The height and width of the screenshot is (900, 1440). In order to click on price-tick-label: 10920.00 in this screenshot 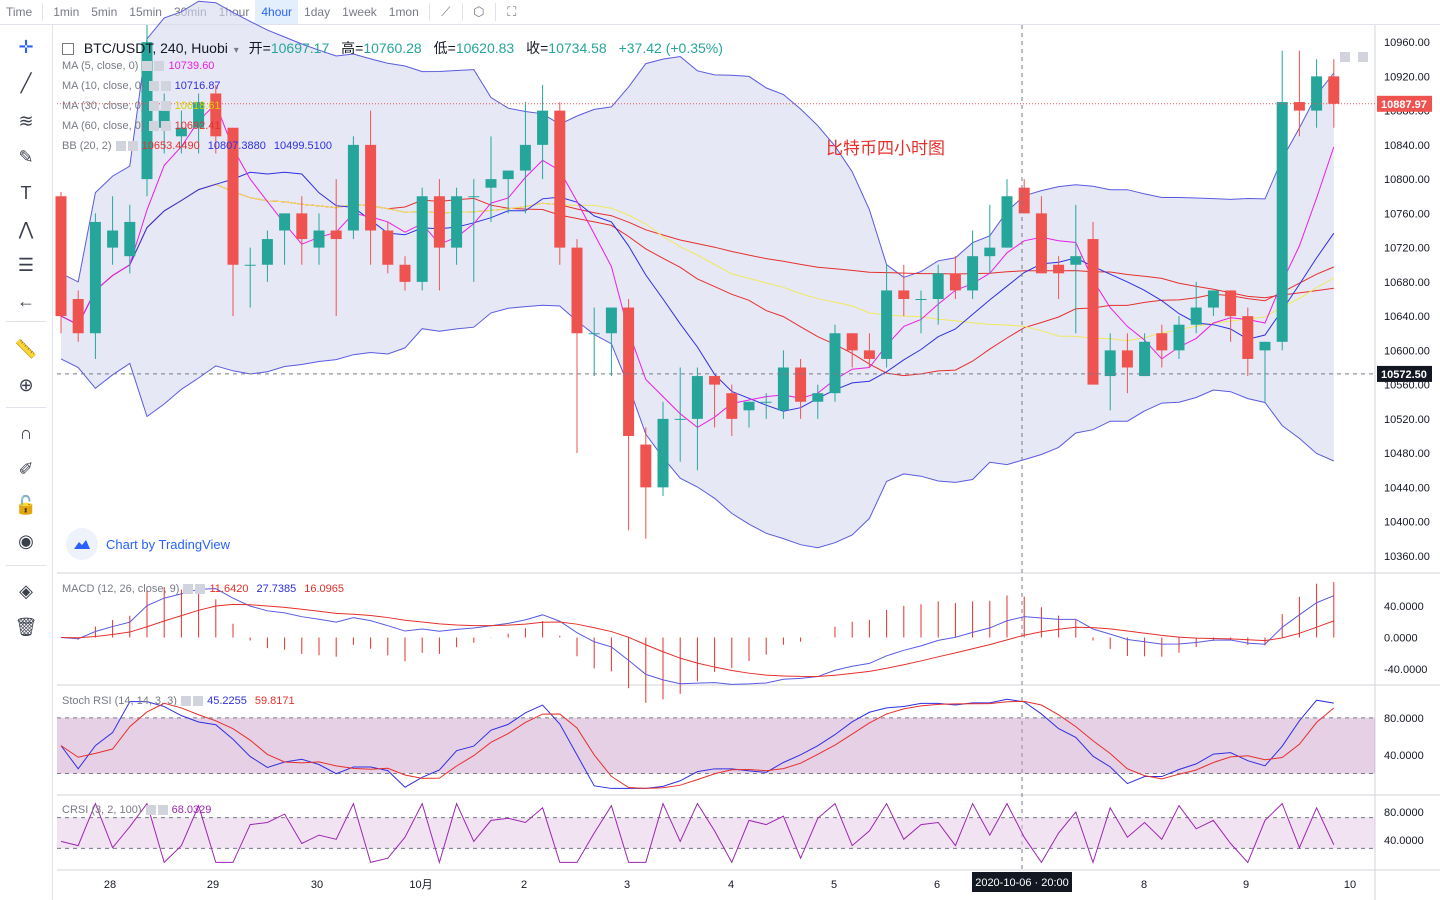, I will do `click(1407, 77)`.